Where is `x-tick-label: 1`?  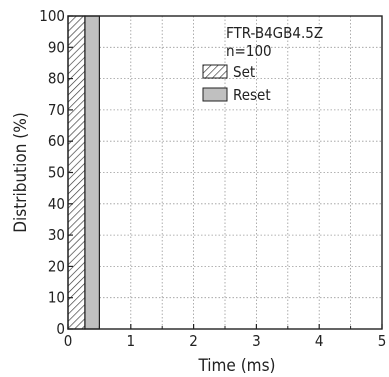 x-tick-label: 1 is located at coordinates (131, 341).